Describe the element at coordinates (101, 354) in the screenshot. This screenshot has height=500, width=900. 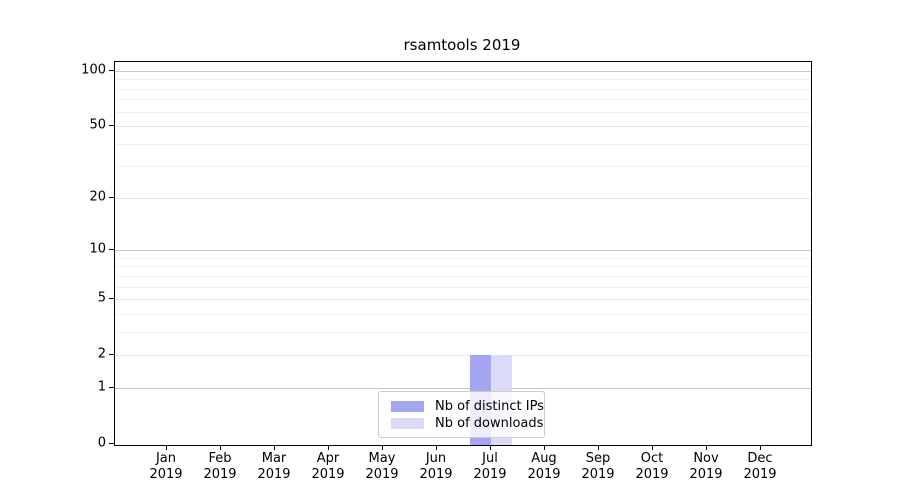
I see `y-tick-label: 2` at that location.